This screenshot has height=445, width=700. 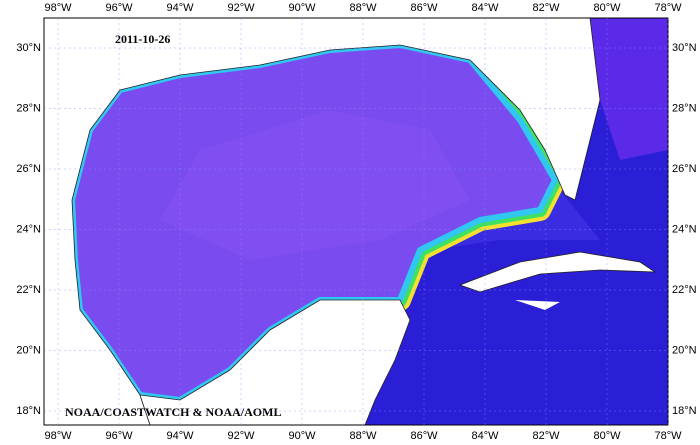 What do you see at coordinates (142, 39) in the screenshot?
I see `date-label: 2011-10-26` at bounding box center [142, 39].